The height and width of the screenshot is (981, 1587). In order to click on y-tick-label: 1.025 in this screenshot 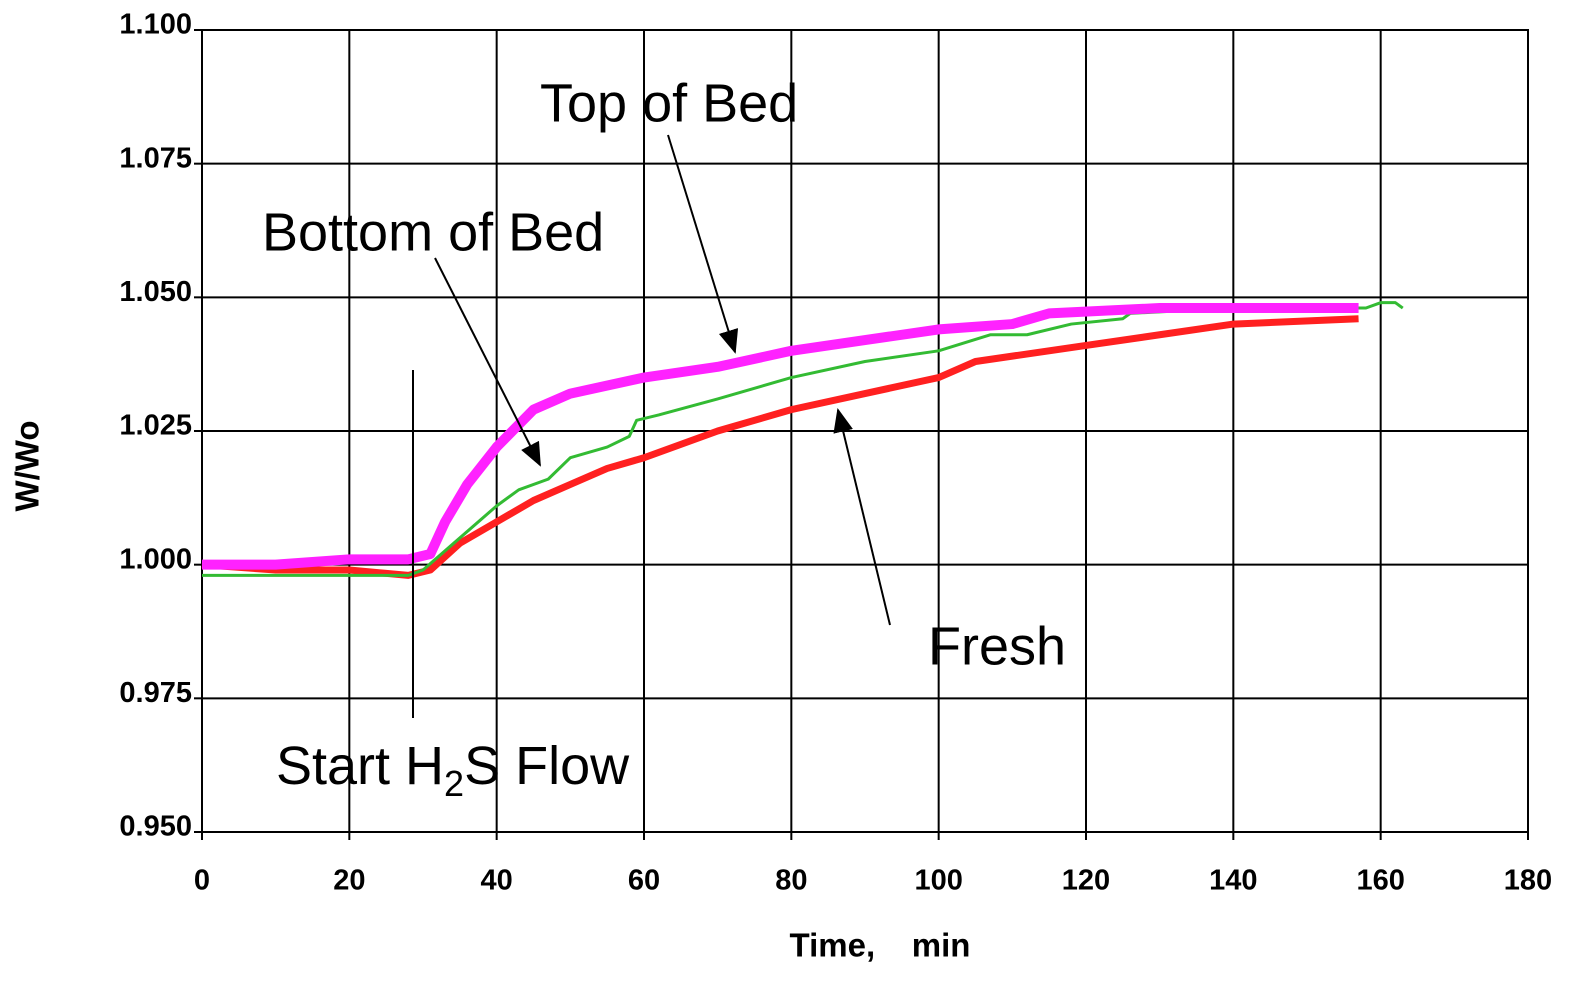, I will do `click(155, 426)`.